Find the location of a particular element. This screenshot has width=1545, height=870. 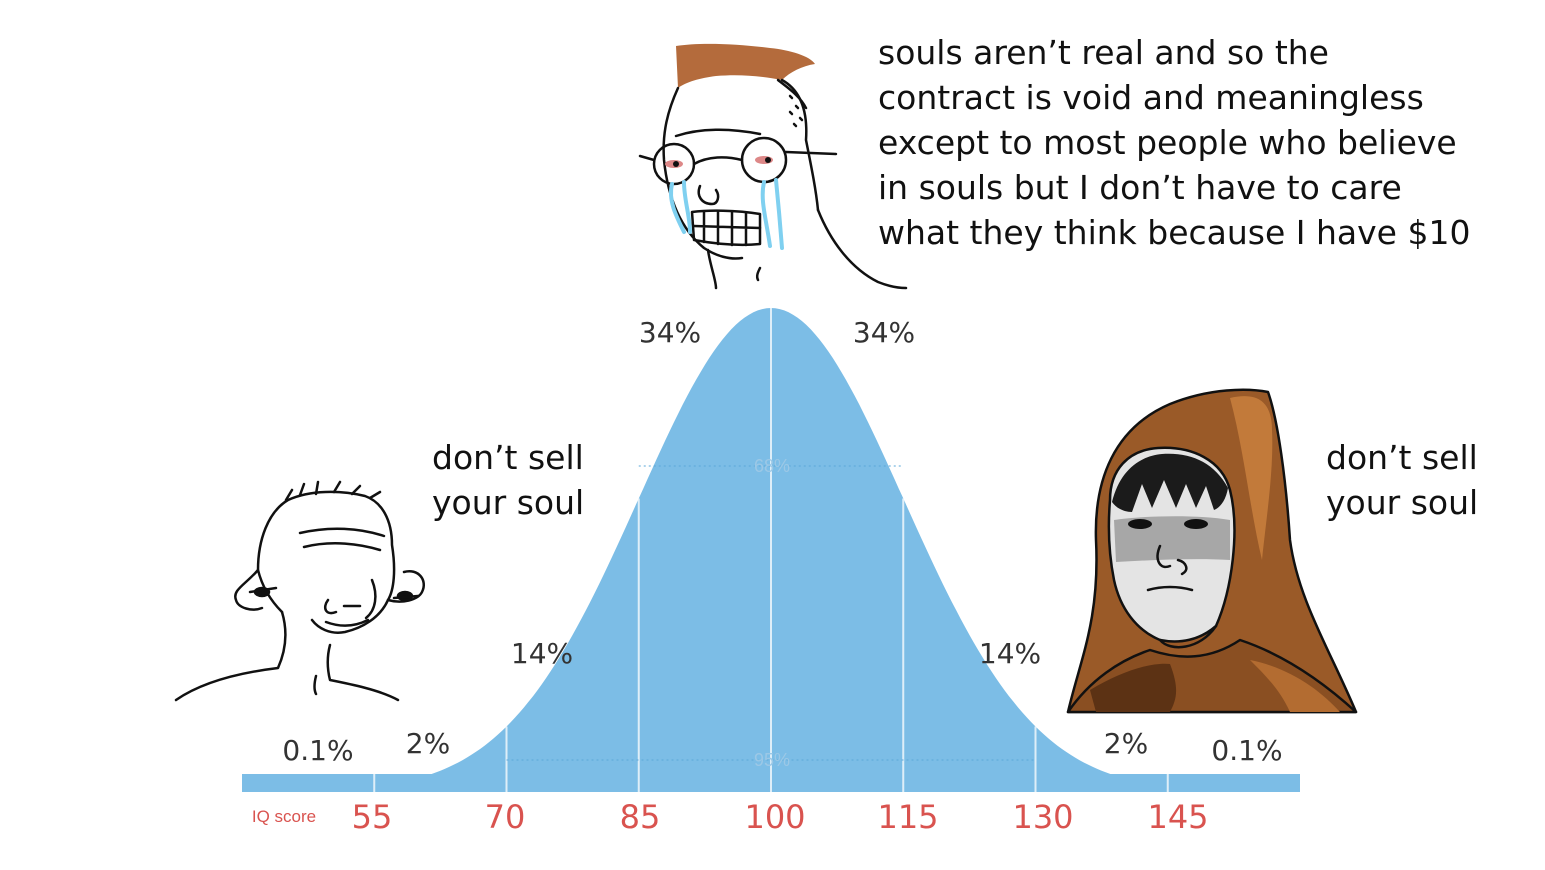

tick-85: 85 is located at coordinates (640, 817).